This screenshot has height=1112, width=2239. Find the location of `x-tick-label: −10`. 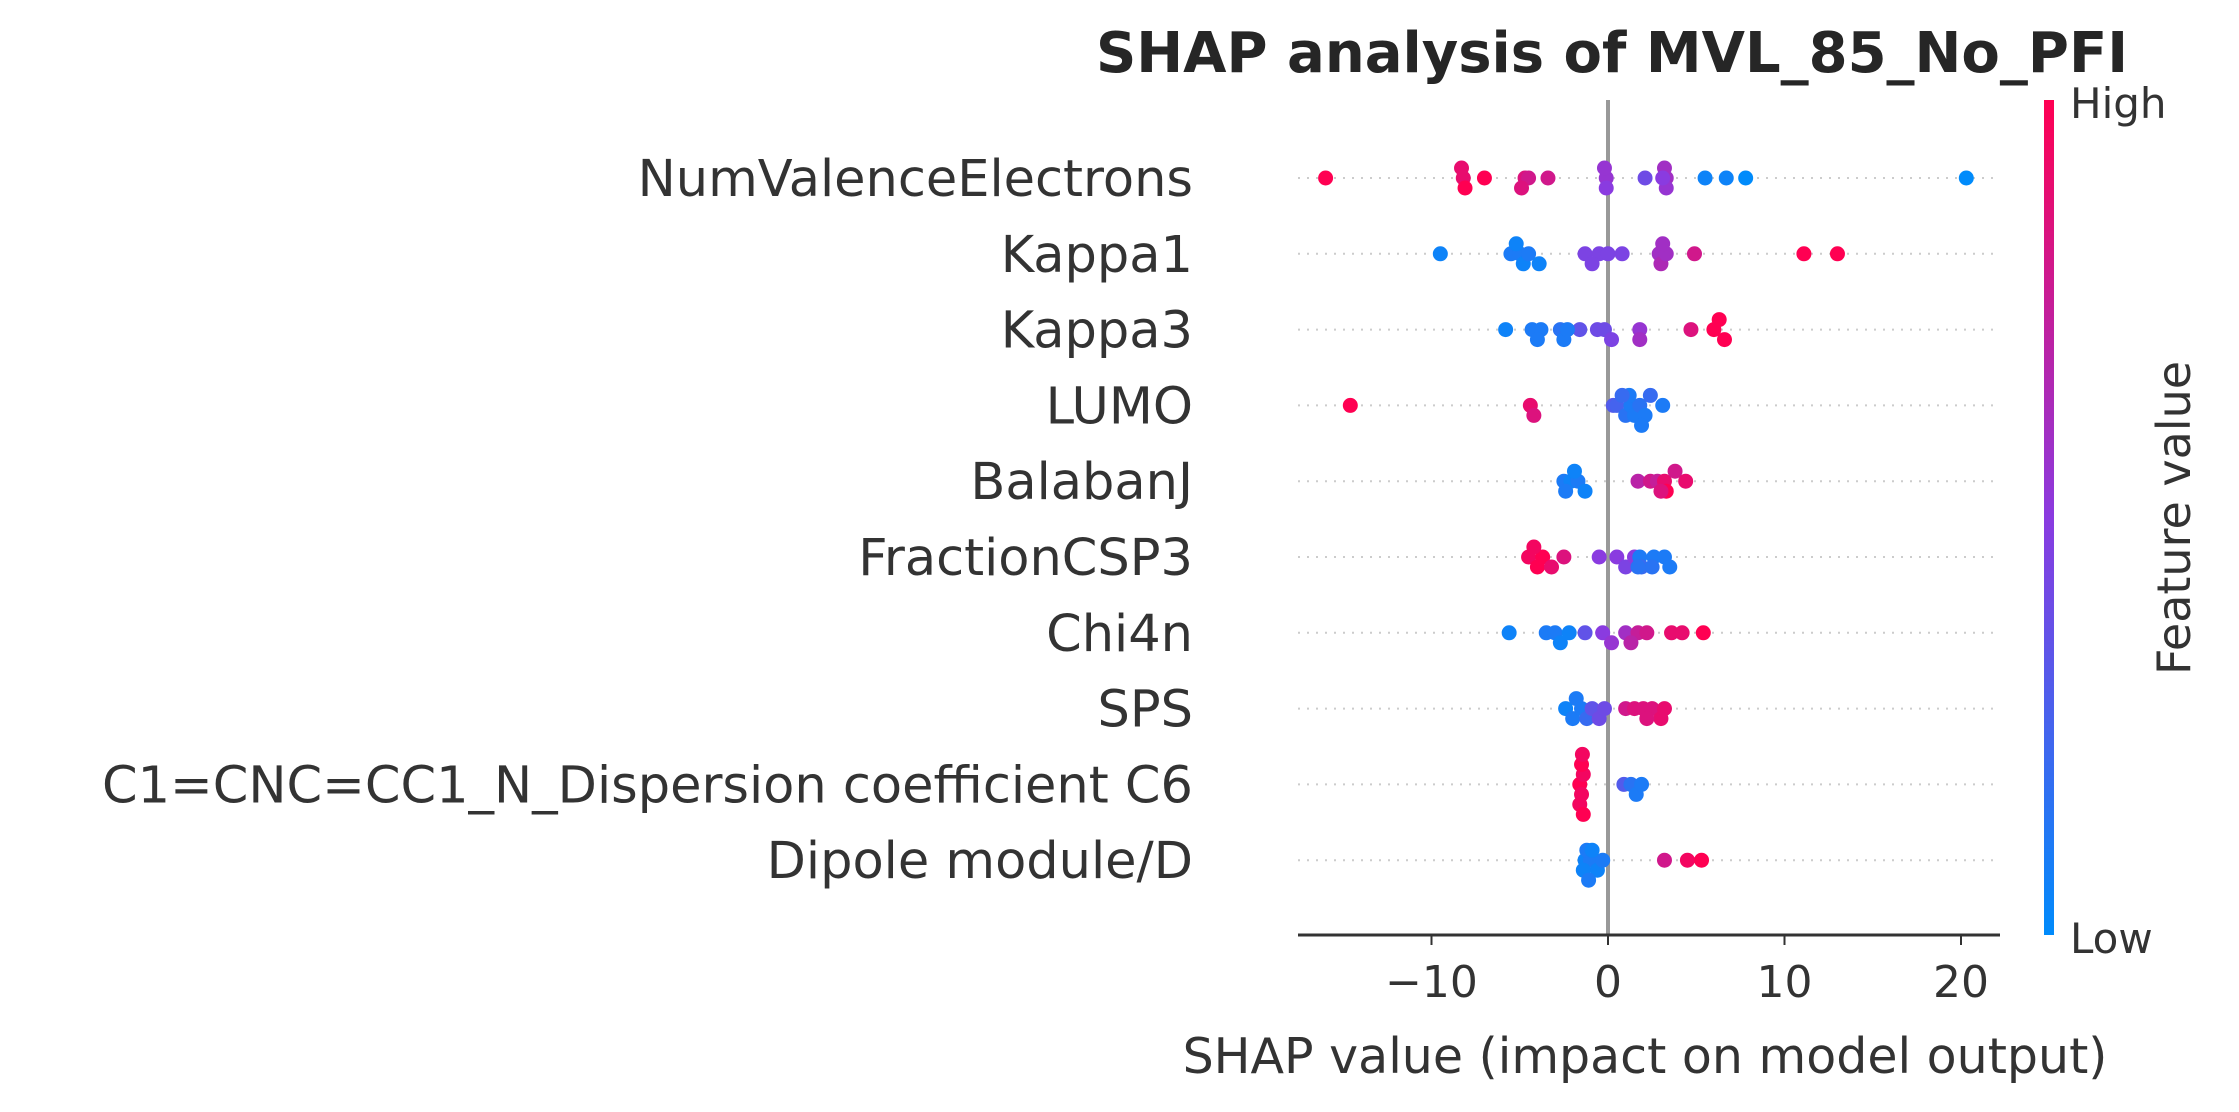

x-tick-label: −10 is located at coordinates (1431, 982).